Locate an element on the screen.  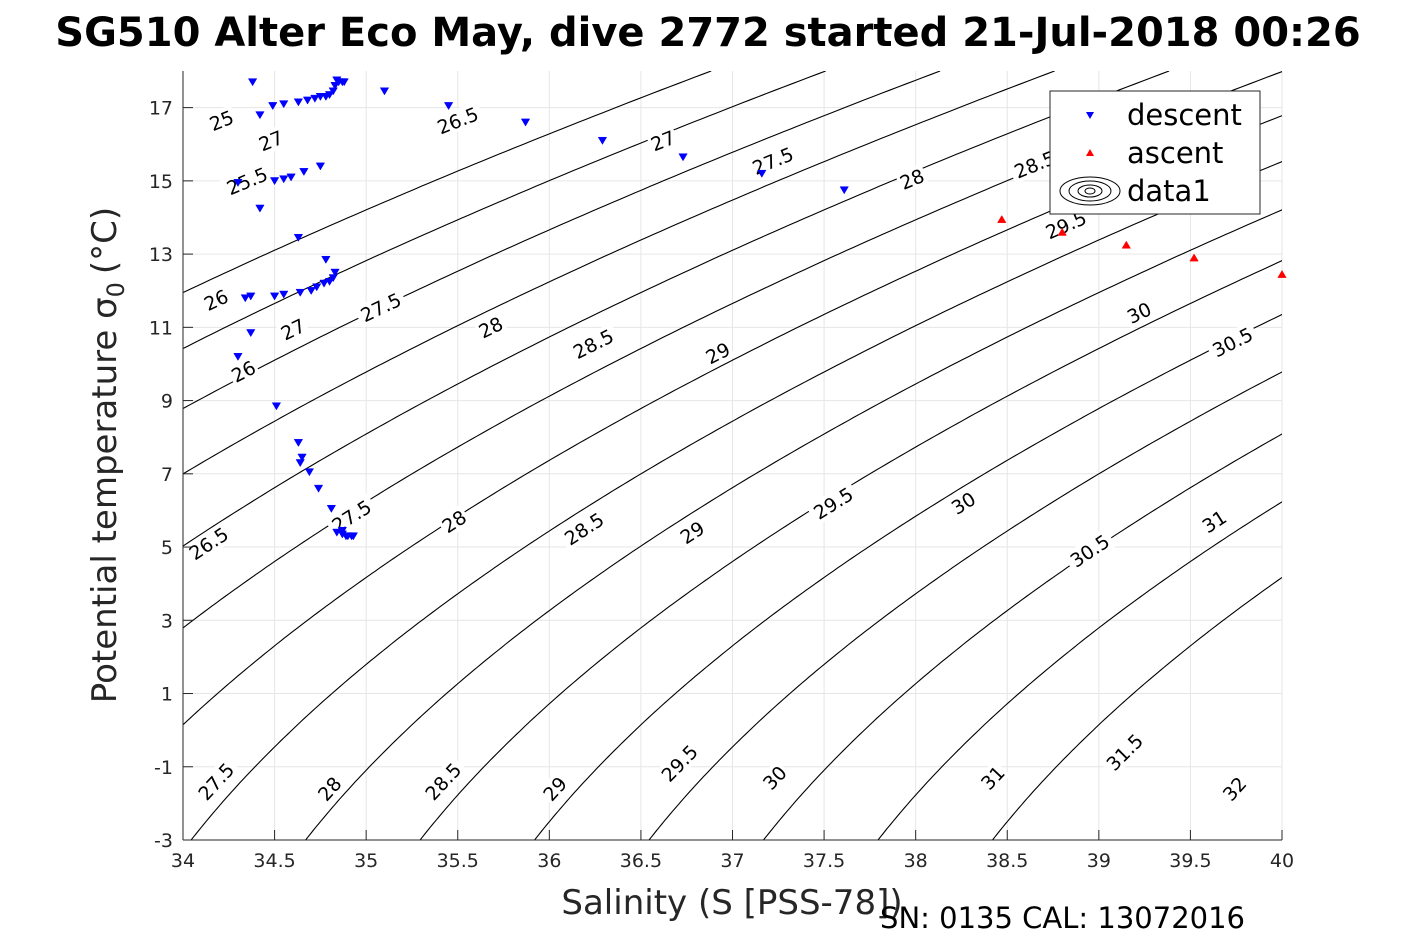
x-tick-label-3: 35.5 is located at coordinates (458, 861).